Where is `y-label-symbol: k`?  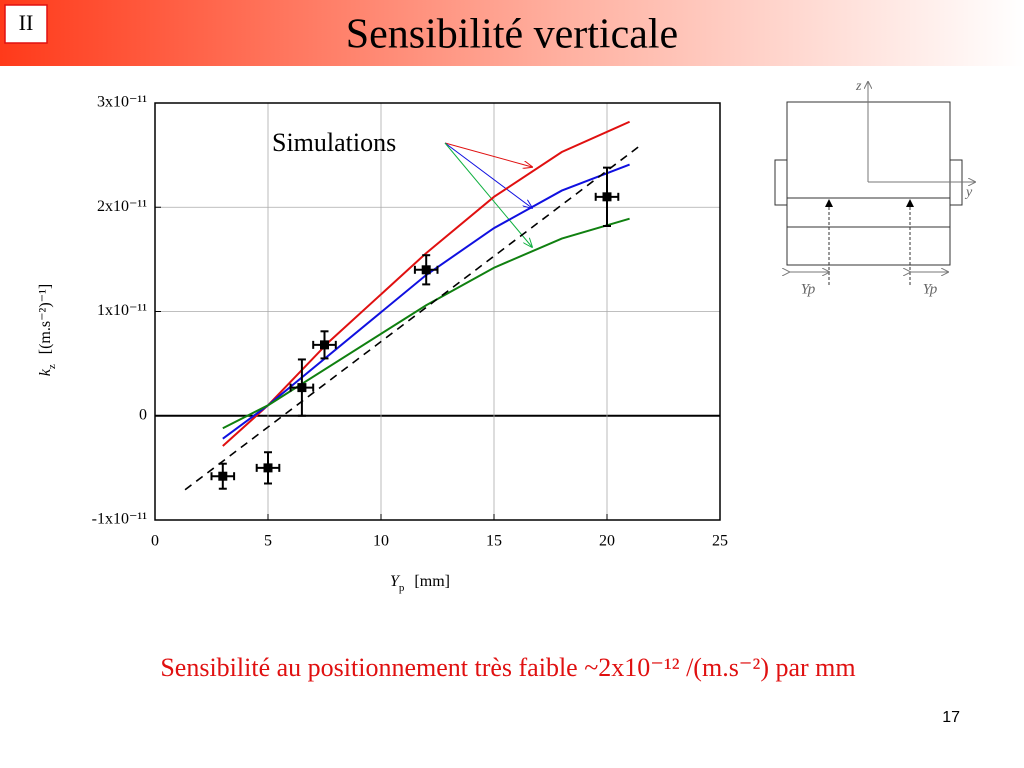
y-label-symbol: k is located at coordinates (45, 372).